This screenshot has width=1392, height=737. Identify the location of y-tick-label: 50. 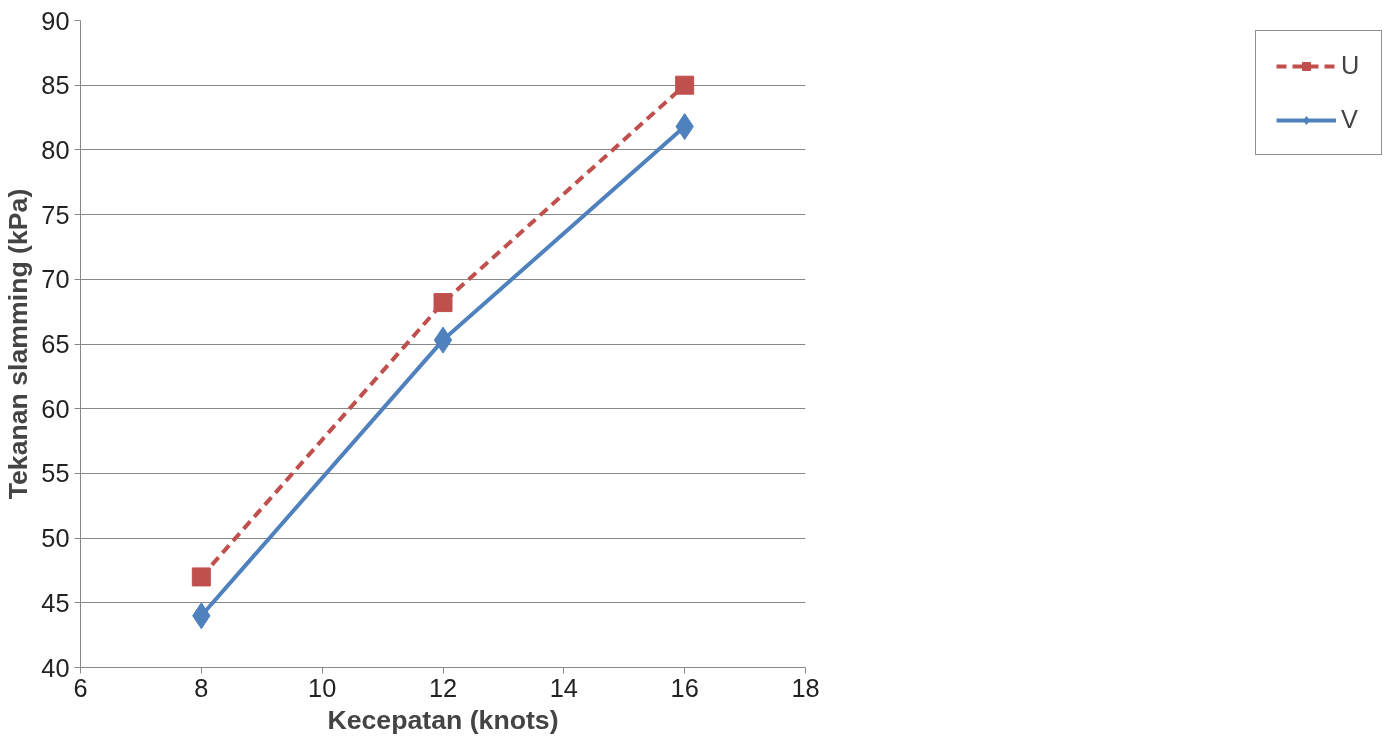
(55, 538).